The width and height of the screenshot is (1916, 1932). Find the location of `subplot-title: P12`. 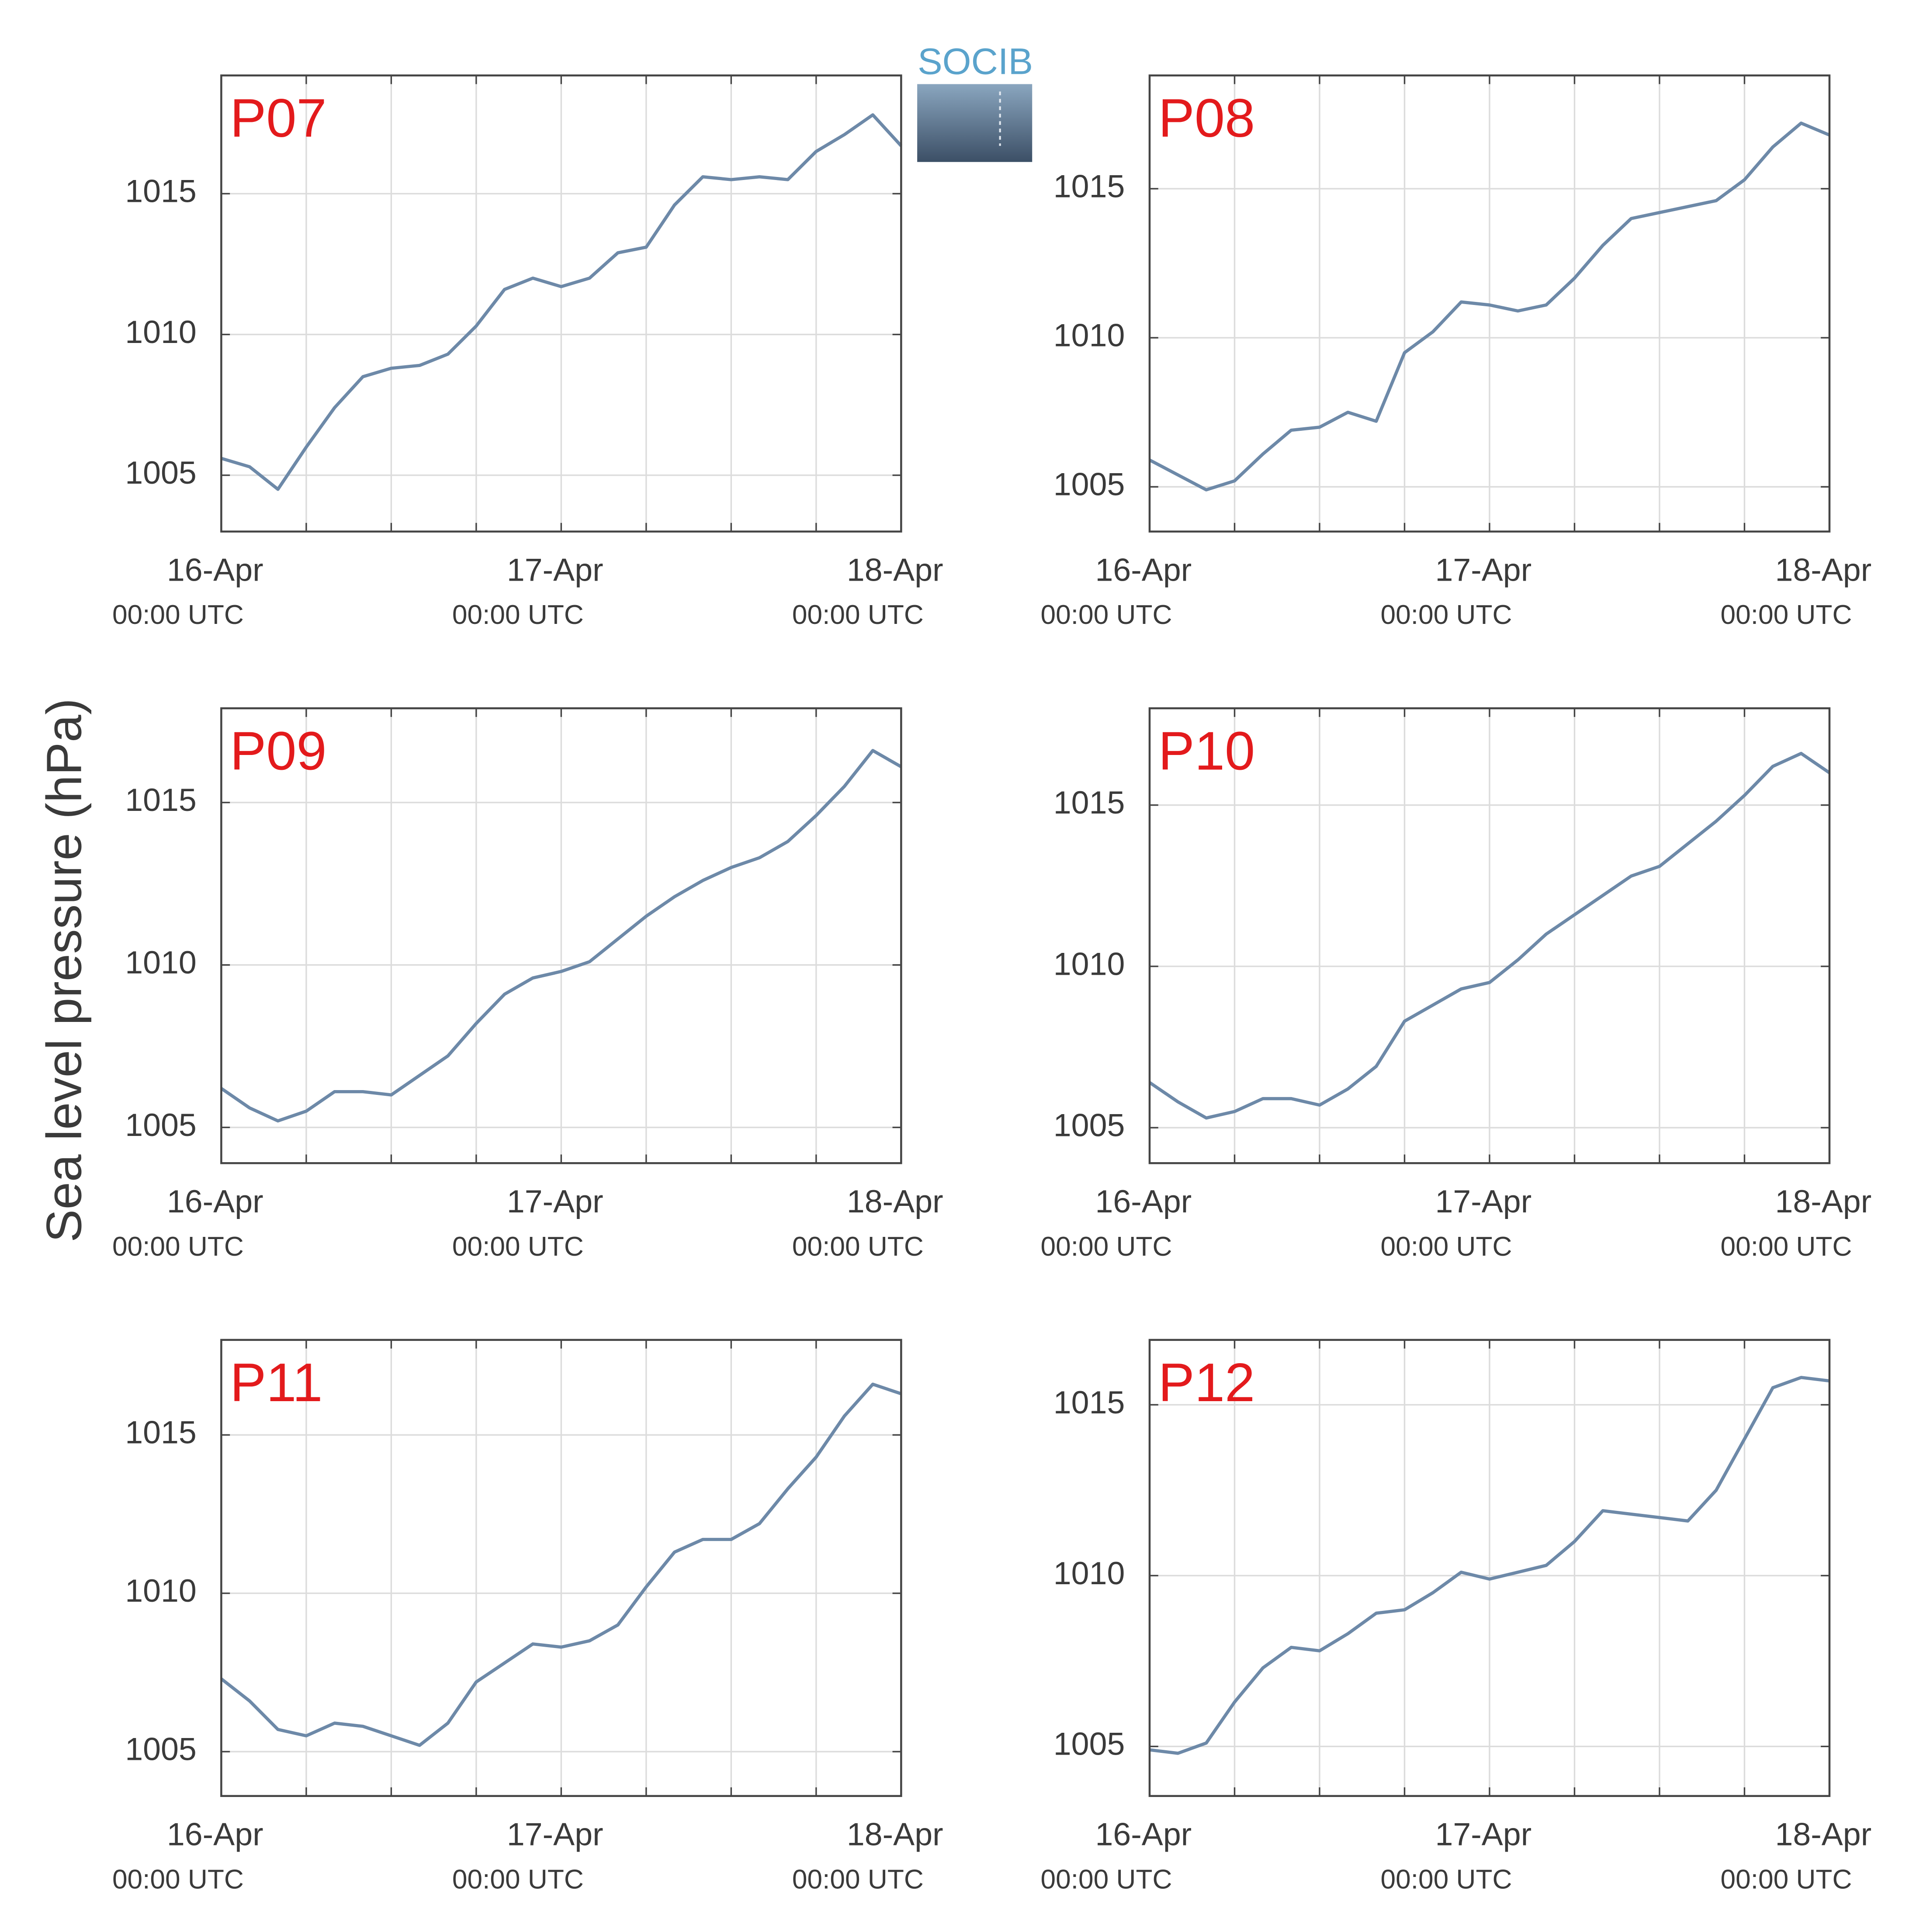

subplot-title: P12 is located at coordinates (1206, 1382).